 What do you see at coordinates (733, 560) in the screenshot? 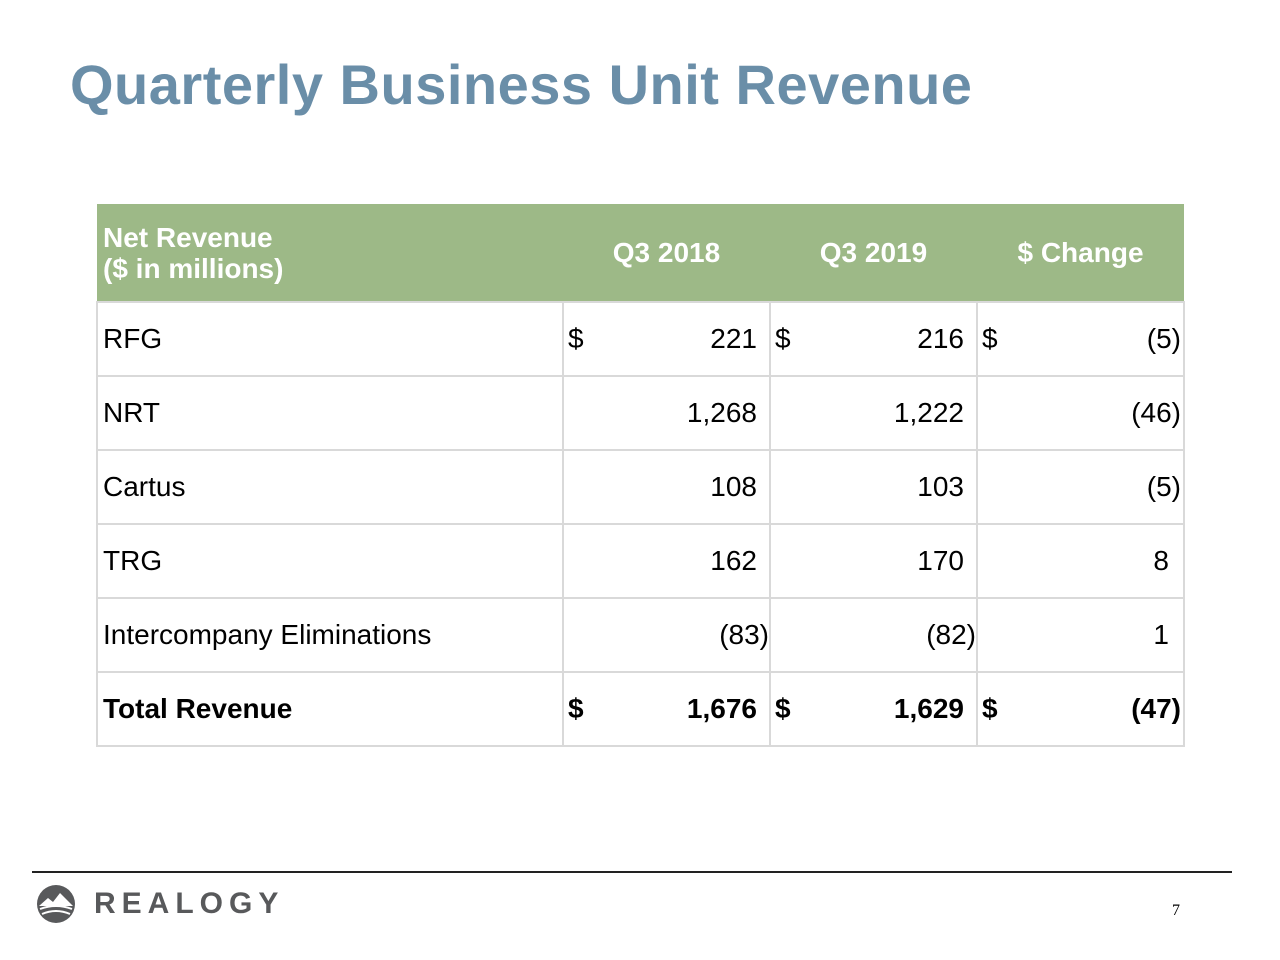
I see `value: 162` at bounding box center [733, 560].